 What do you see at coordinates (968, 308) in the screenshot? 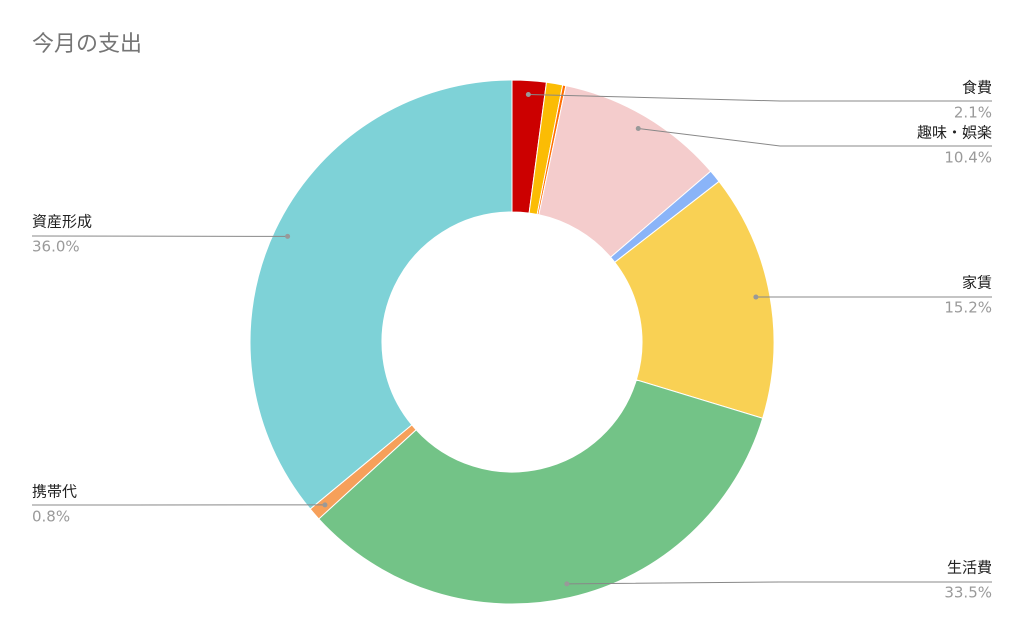
I see `slice-value-label: 15.2%` at bounding box center [968, 308].